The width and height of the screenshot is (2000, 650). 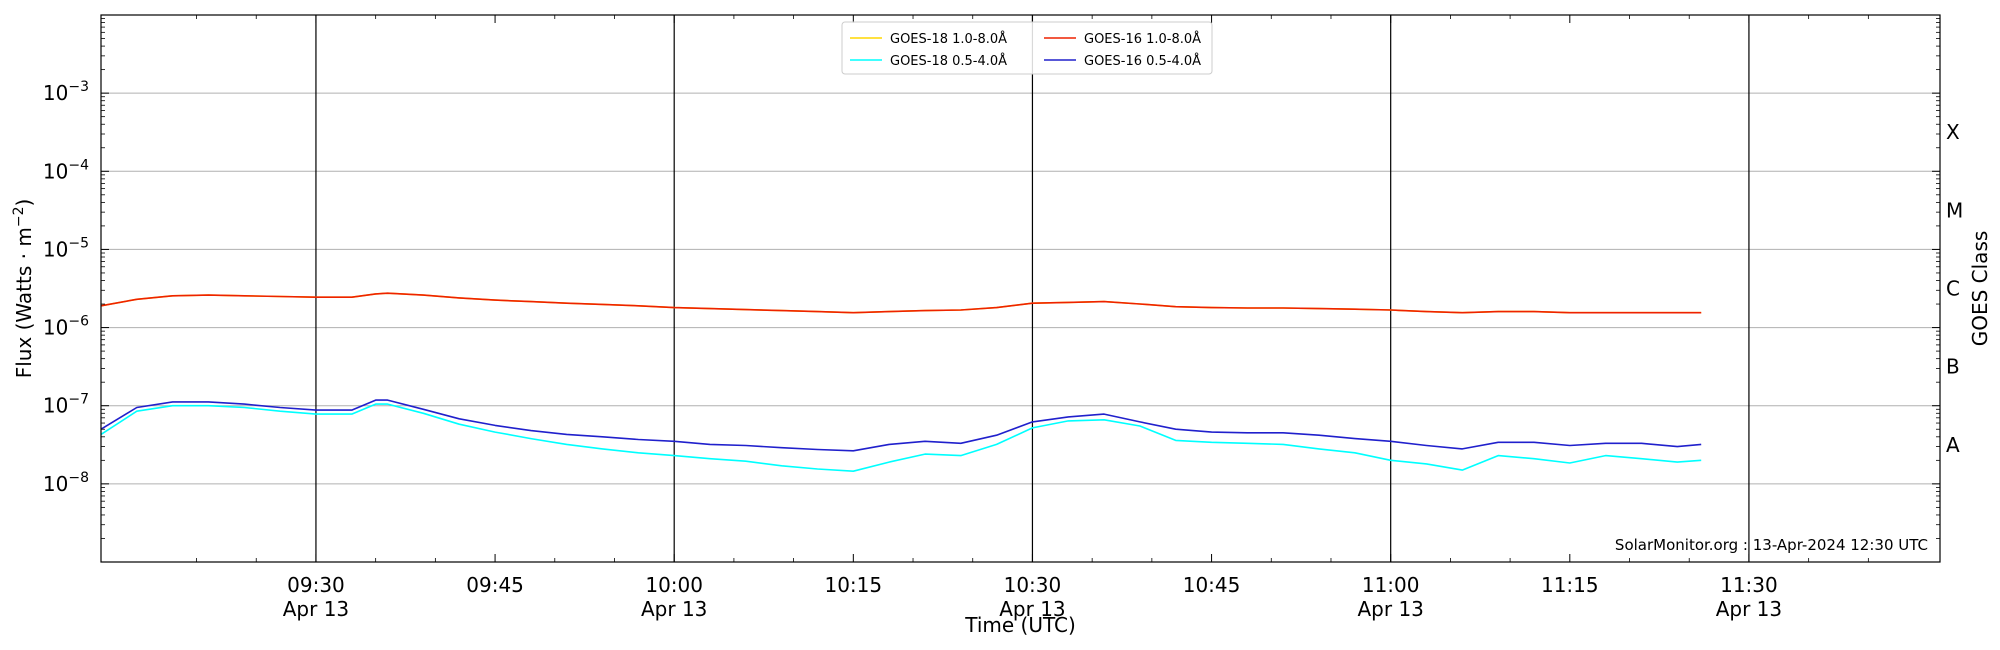 I want to click on x-tick-label: 09:30, so click(x=316, y=585).